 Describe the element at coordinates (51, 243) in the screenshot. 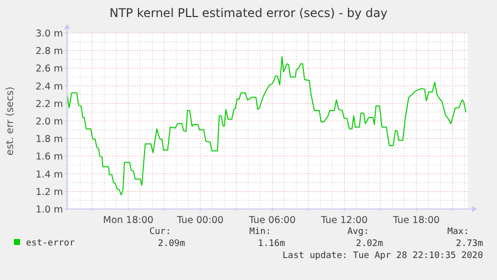

I see `legend-label: est-error` at that location.